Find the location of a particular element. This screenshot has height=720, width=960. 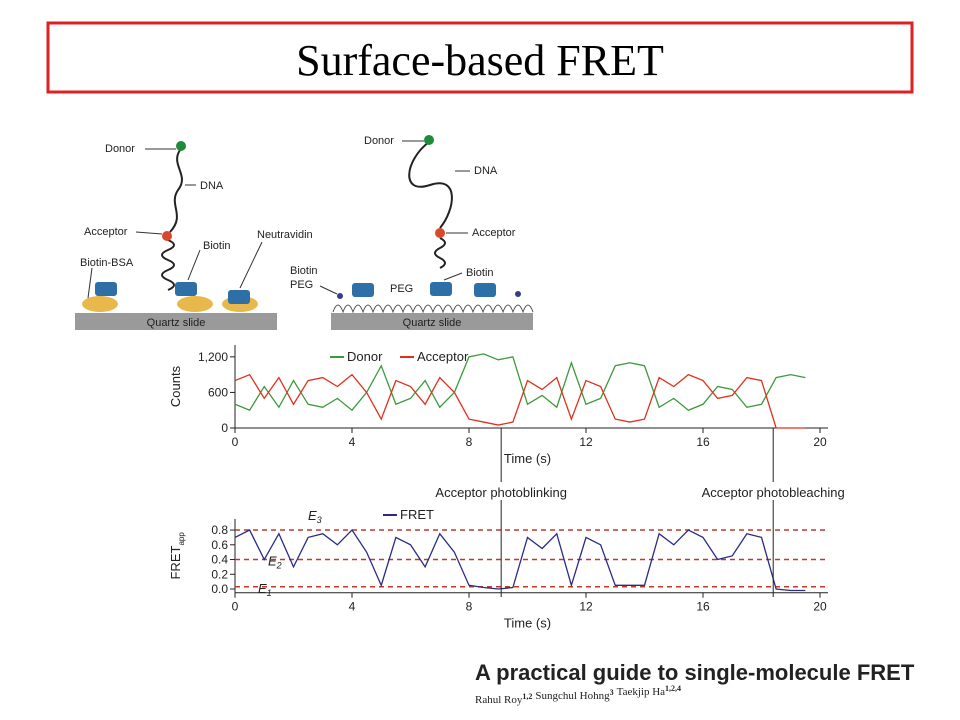

peg-brush is located at coordinates (433, 309).